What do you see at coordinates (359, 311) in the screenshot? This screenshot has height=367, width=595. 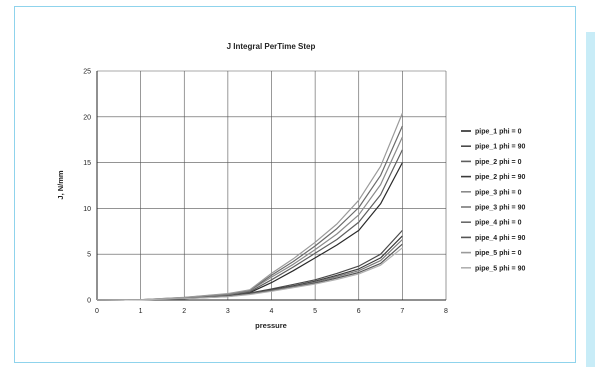 I see `x-tick-label: 6` at bounding box center [359, 311].